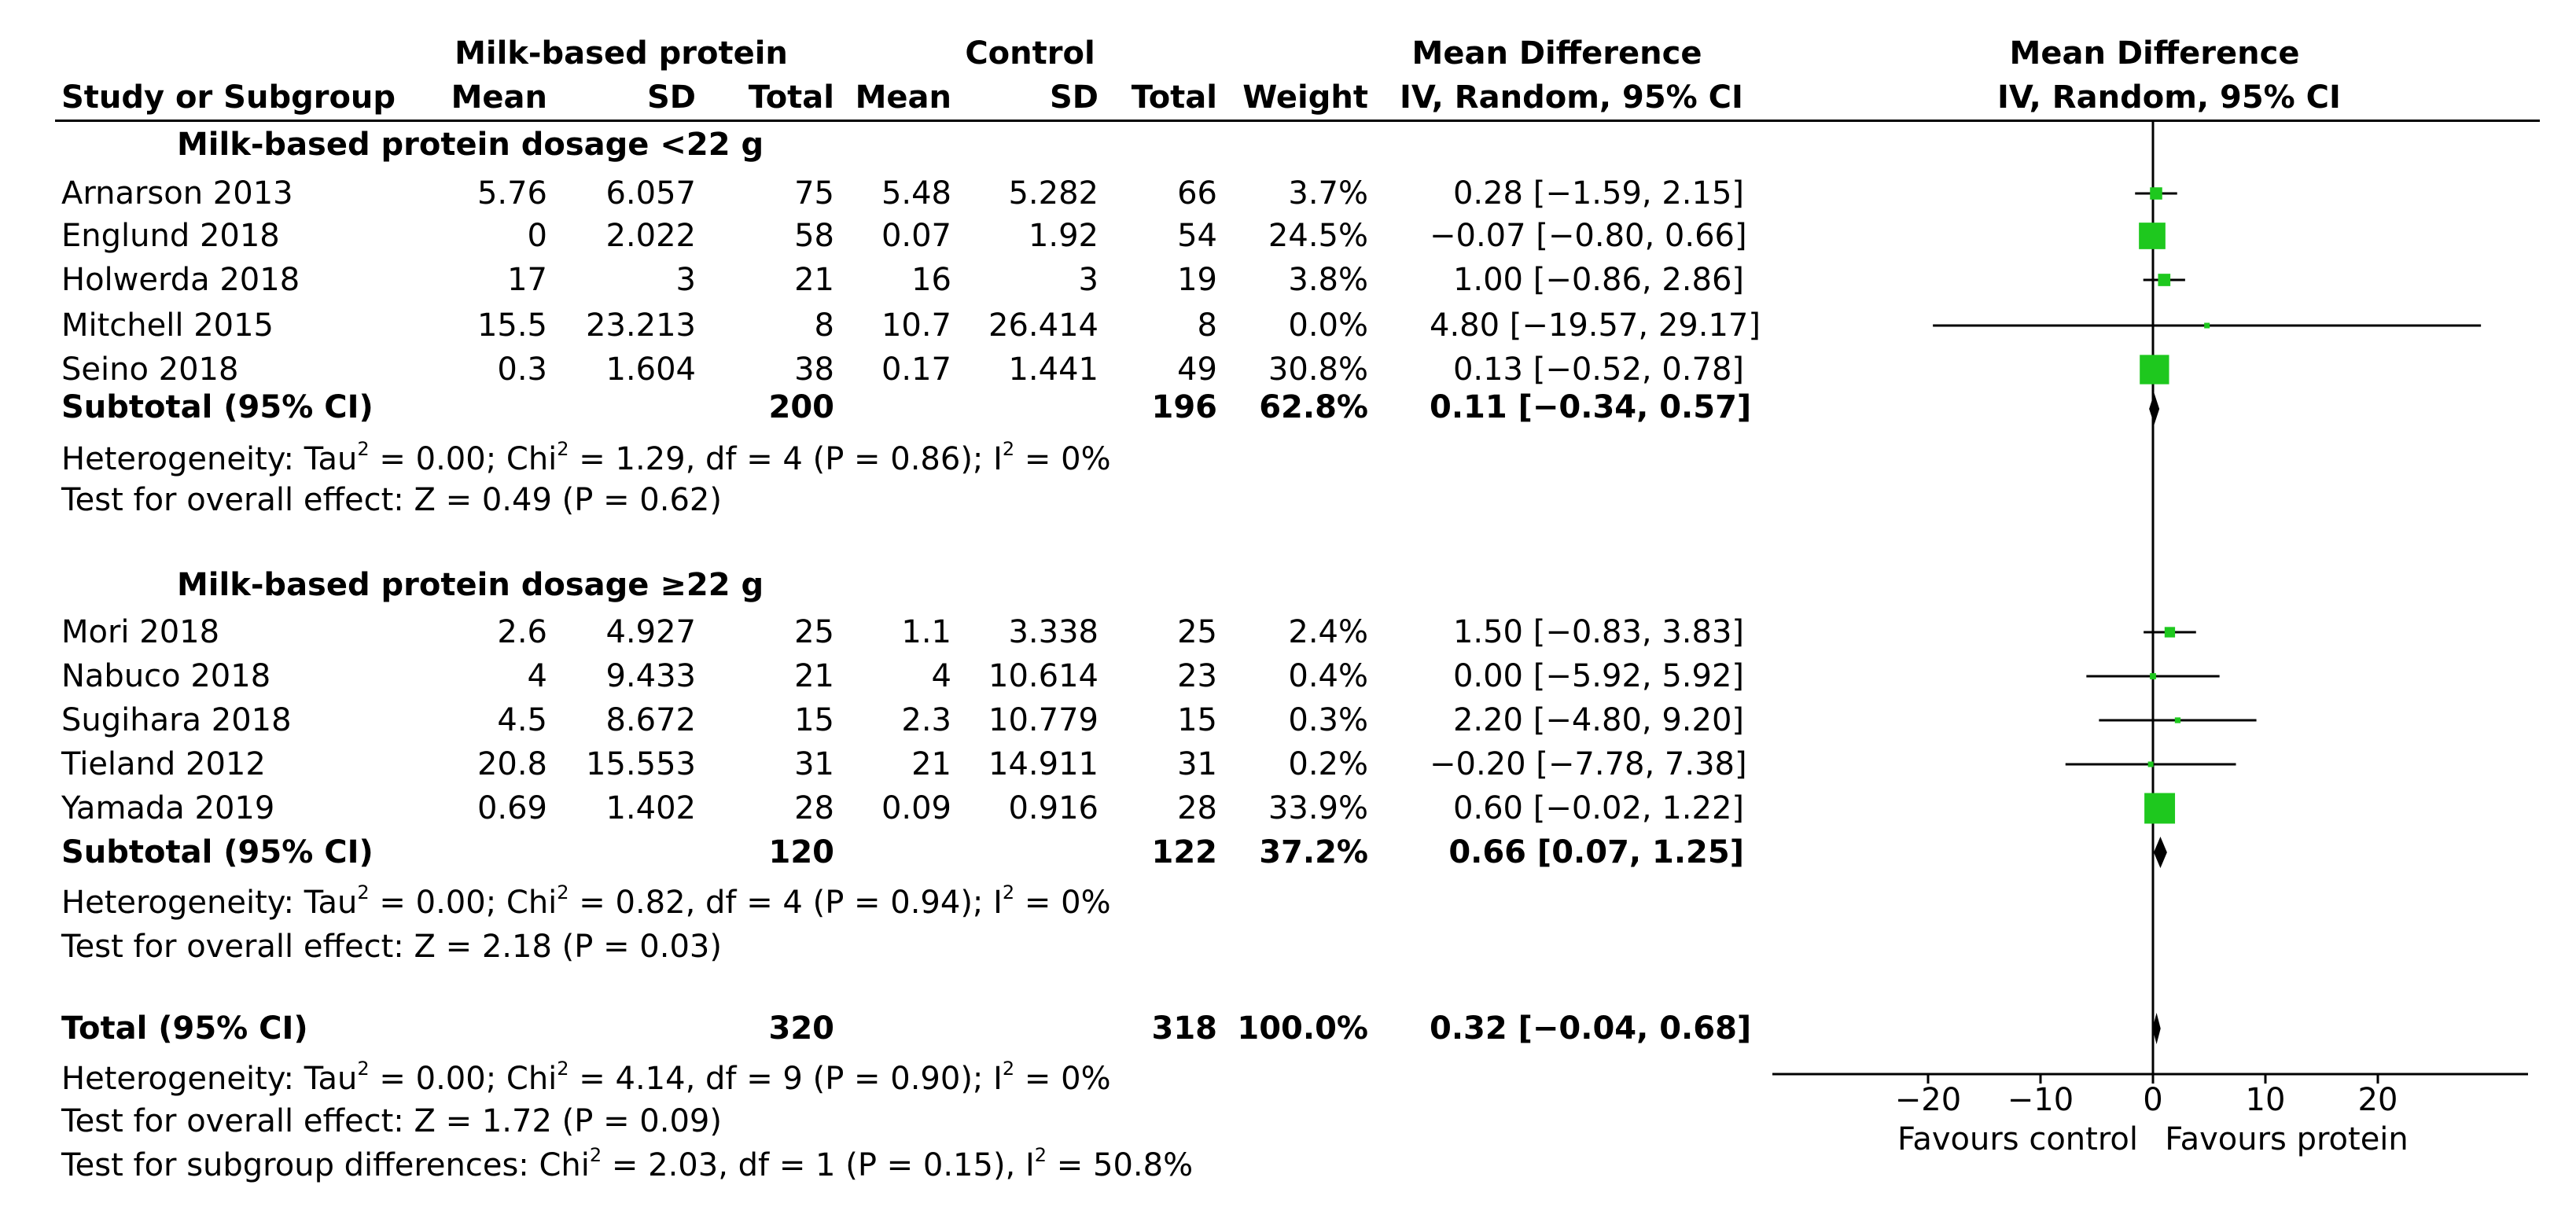  Describe the element at coordinates (621, 53) in the screenshot. I see `header-group-milk-protein: Milk-based protein` at that location.